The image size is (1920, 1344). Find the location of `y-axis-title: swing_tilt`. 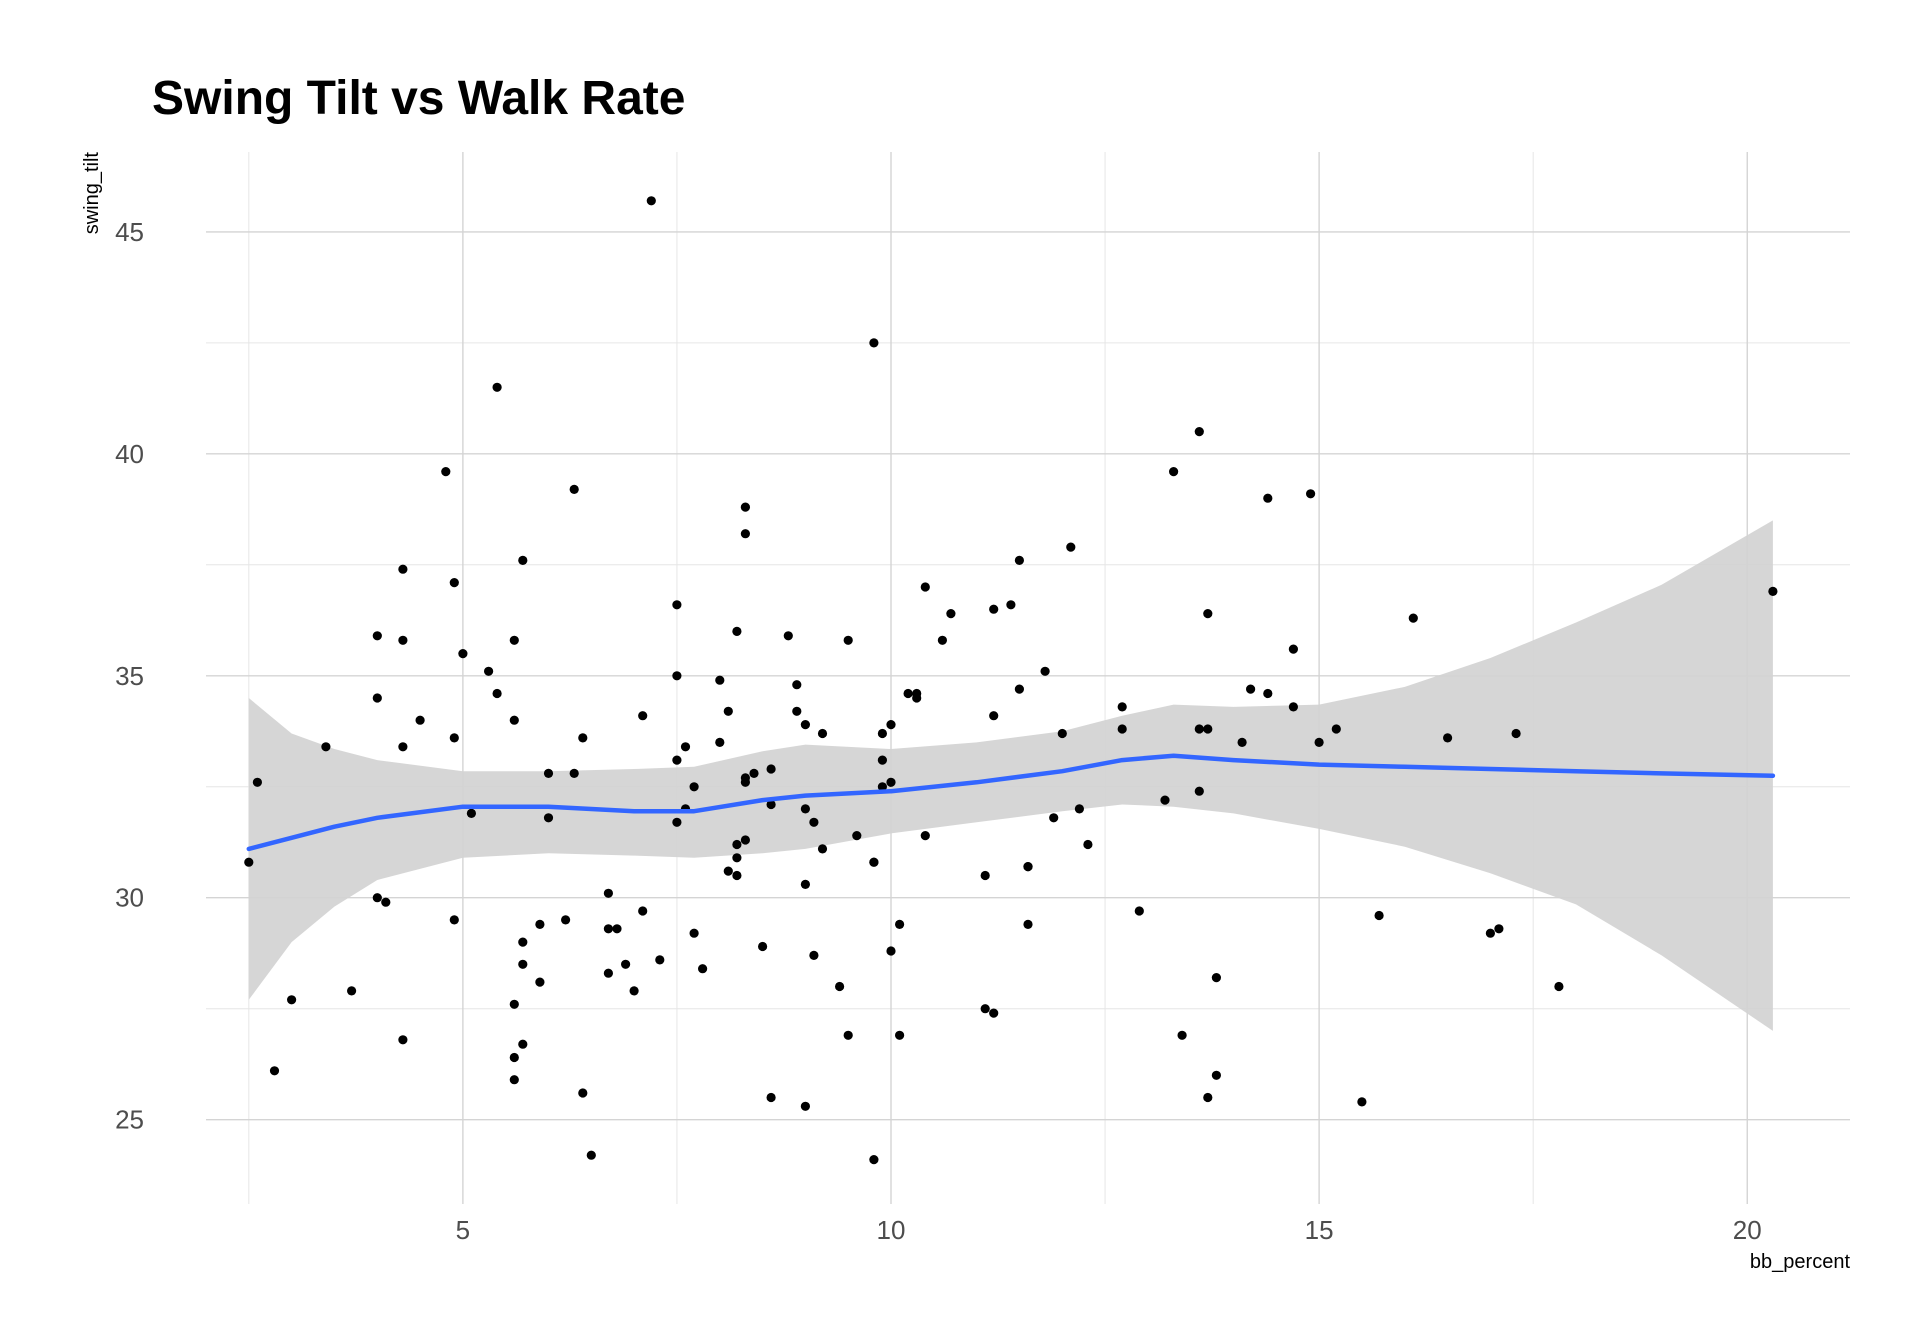

y-axis-title: swing_tilt is located at coordinates (92, 193).